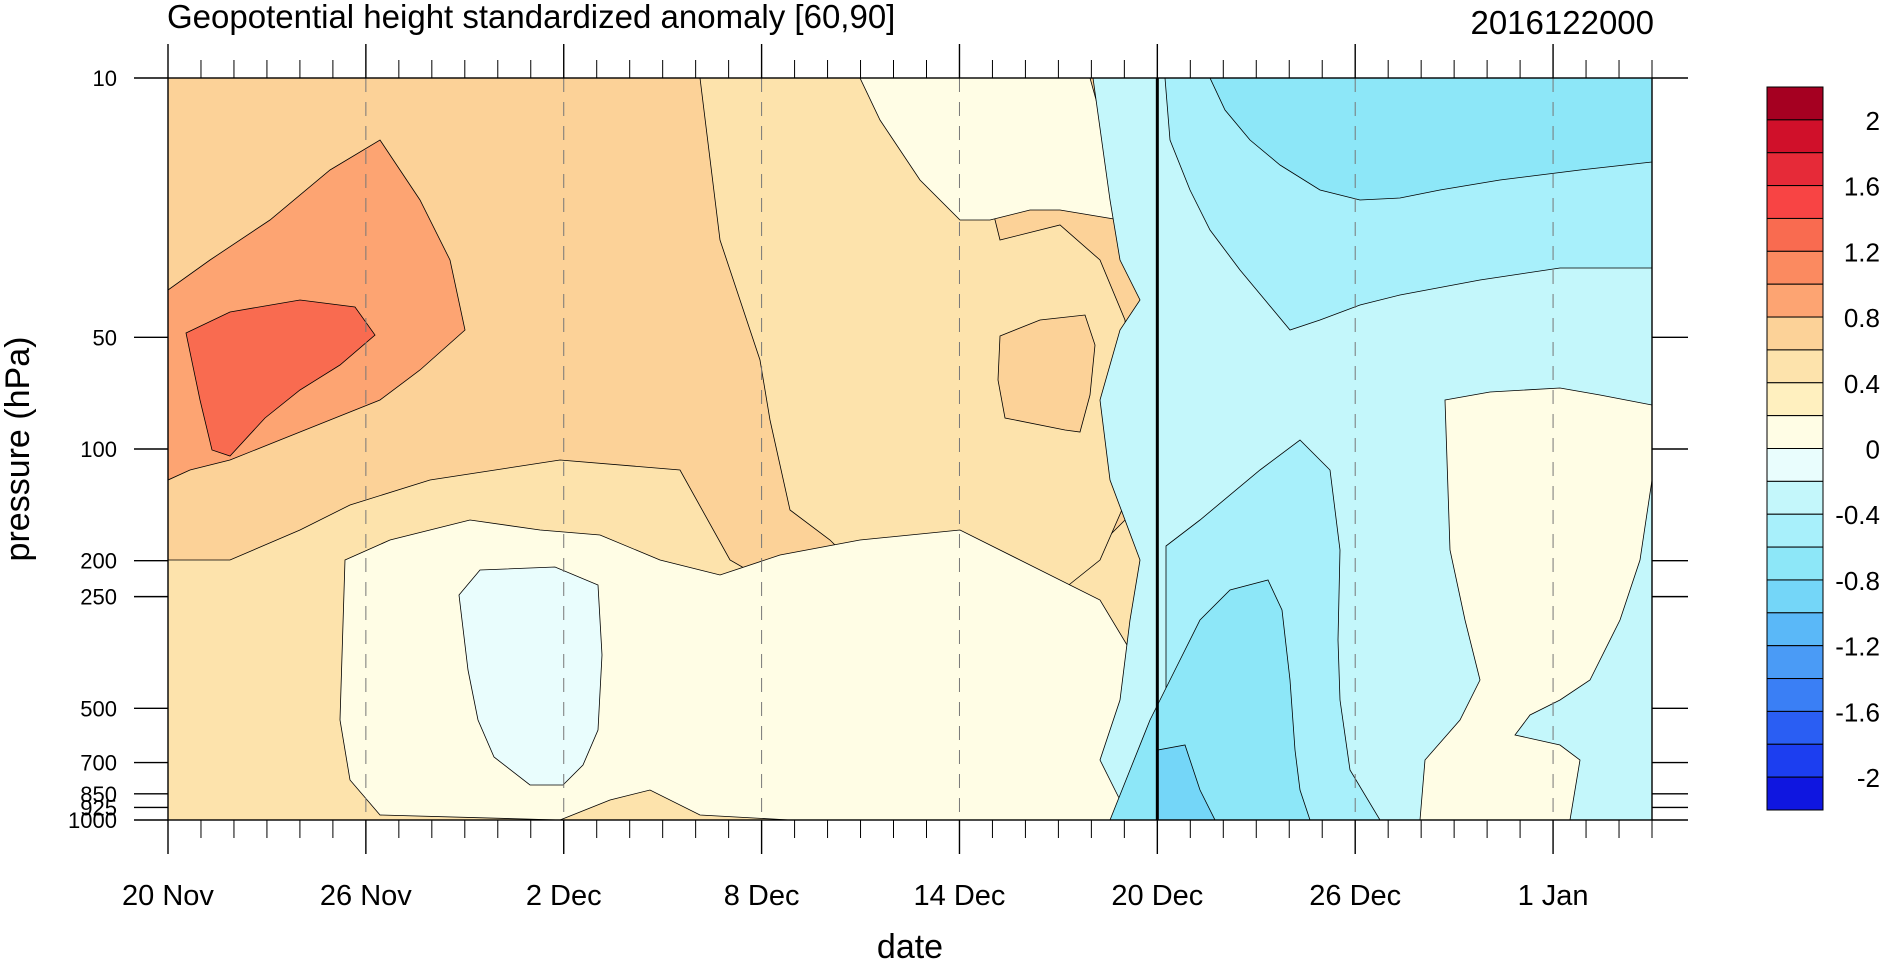  I want to click on y-tick-label: 10, so click(105, 78).